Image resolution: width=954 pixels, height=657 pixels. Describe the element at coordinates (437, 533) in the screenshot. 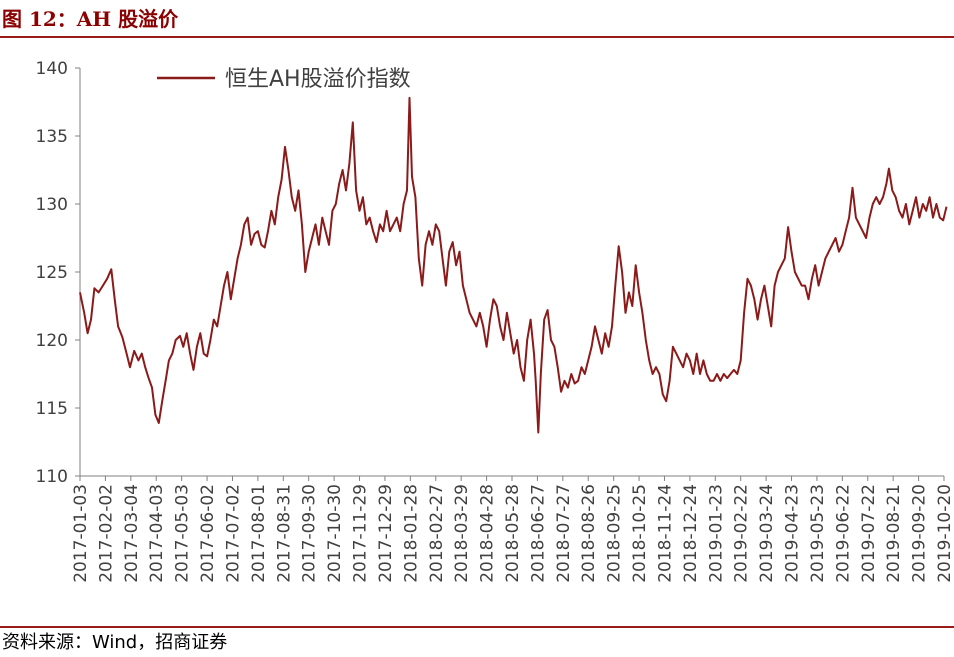

I see `x-tick-label: 2018-02-27` at that location.